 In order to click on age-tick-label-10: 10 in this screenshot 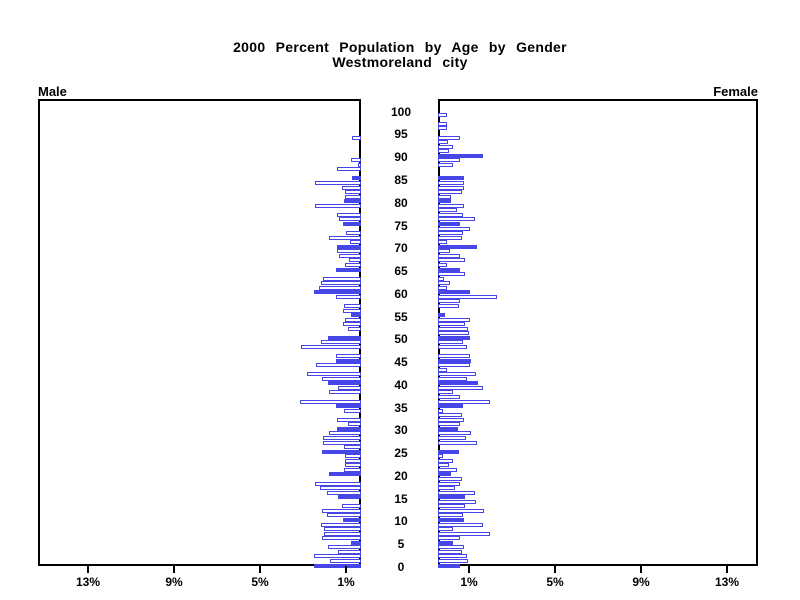, I will do `click(401, 521)`.